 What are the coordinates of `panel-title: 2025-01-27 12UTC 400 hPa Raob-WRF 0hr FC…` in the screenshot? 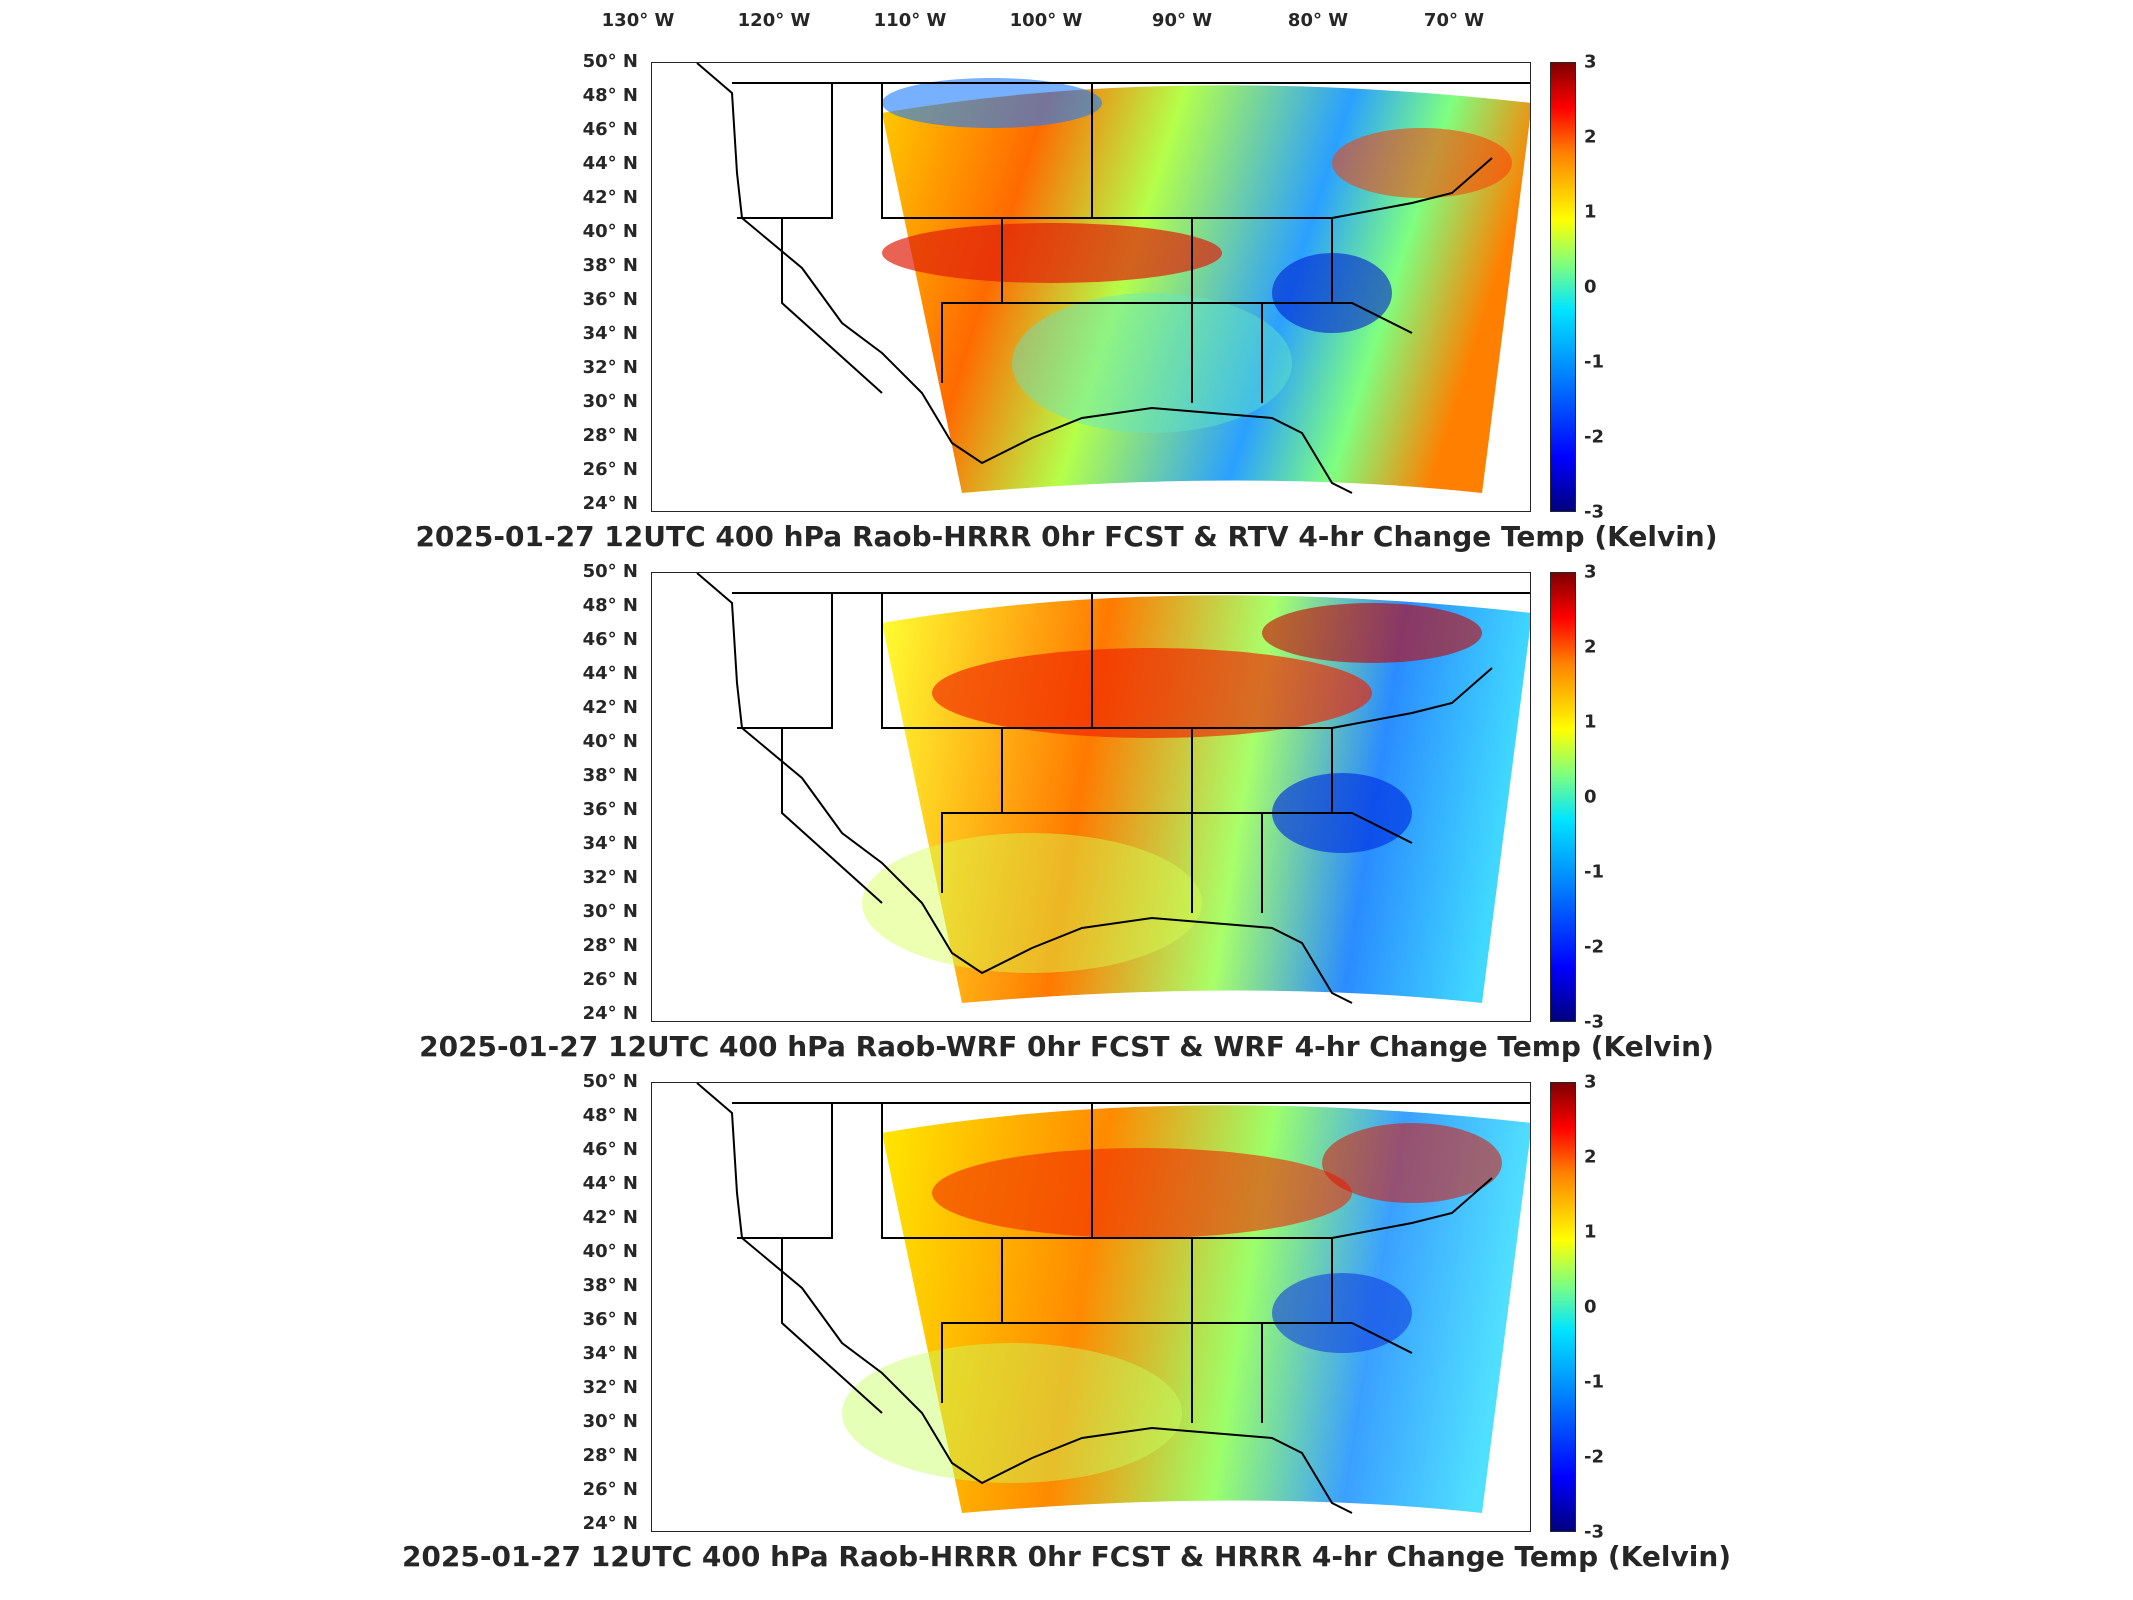 It's located at (1066, 1046).